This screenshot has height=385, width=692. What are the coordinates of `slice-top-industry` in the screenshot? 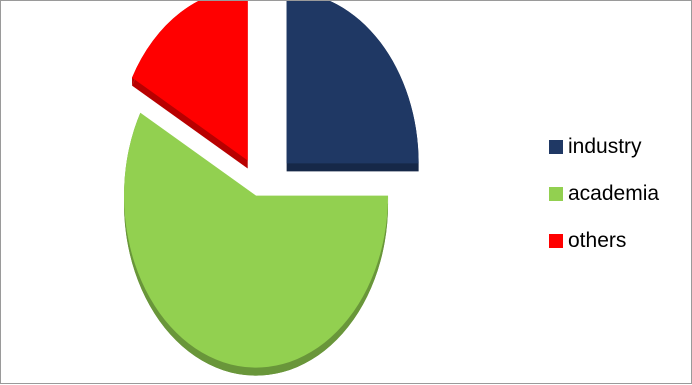 It's located at (352, 82).